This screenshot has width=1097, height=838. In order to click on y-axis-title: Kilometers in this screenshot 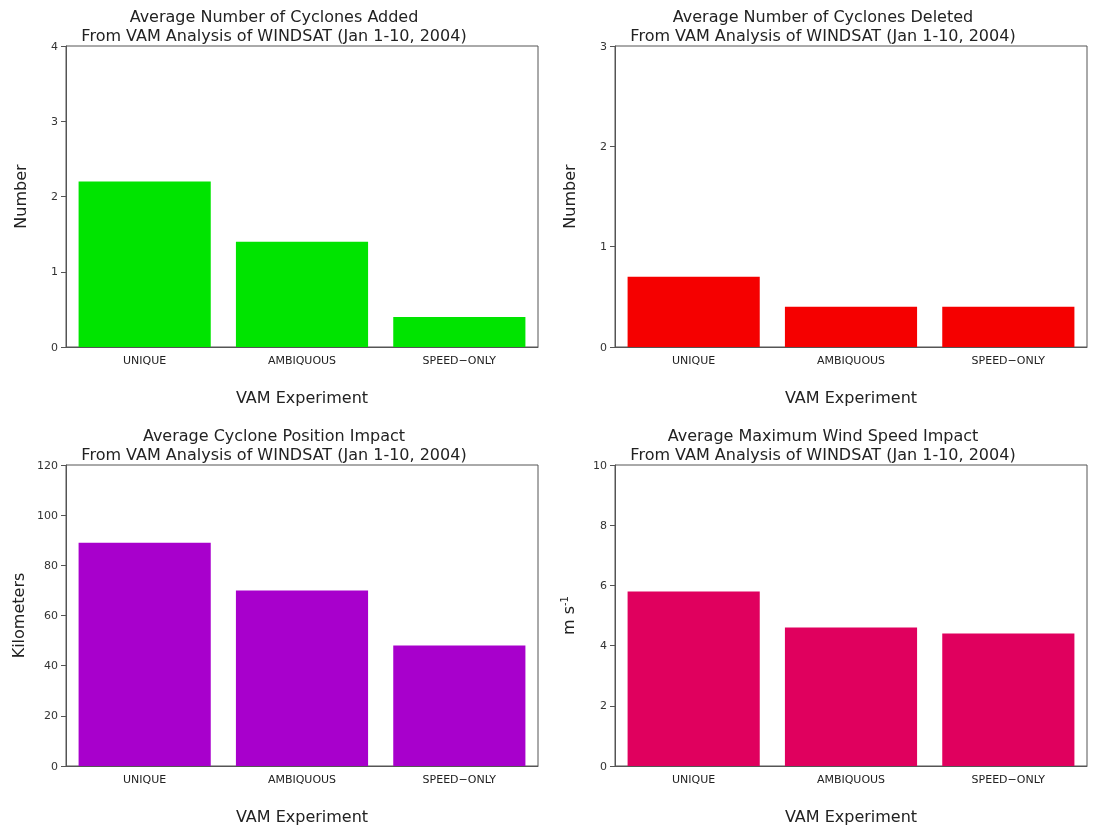, I will do `click(18, 615)`.